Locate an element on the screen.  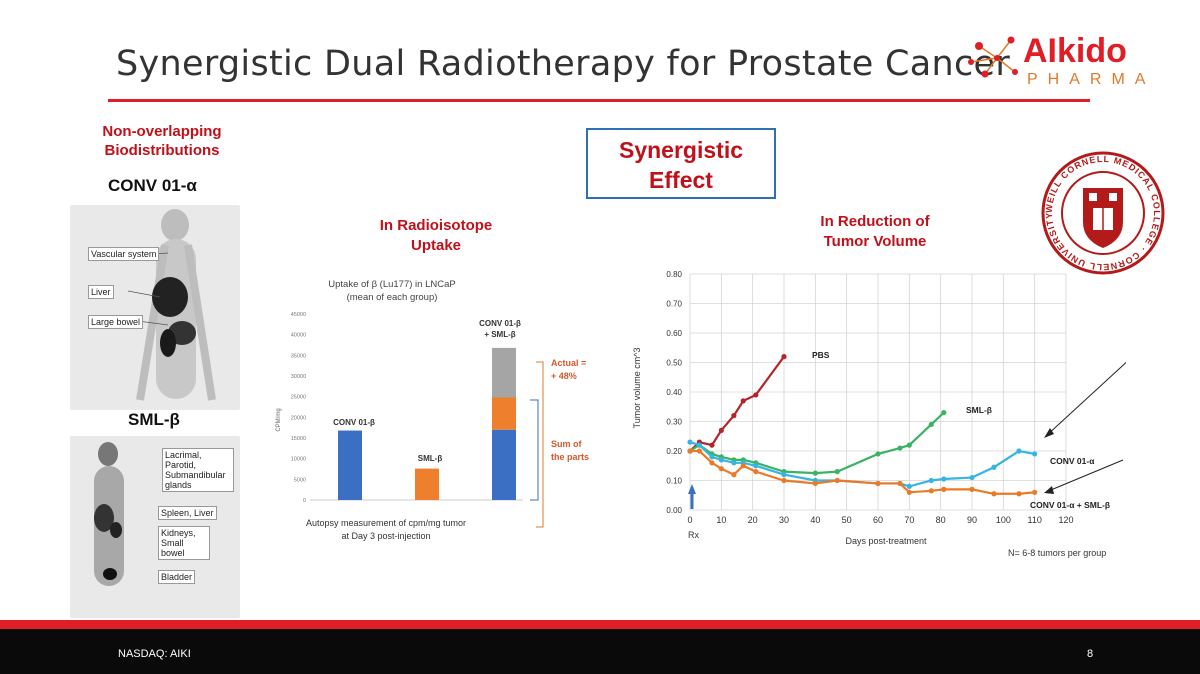
bar-y-tick: 45000 is located at coordinates (298, 315).